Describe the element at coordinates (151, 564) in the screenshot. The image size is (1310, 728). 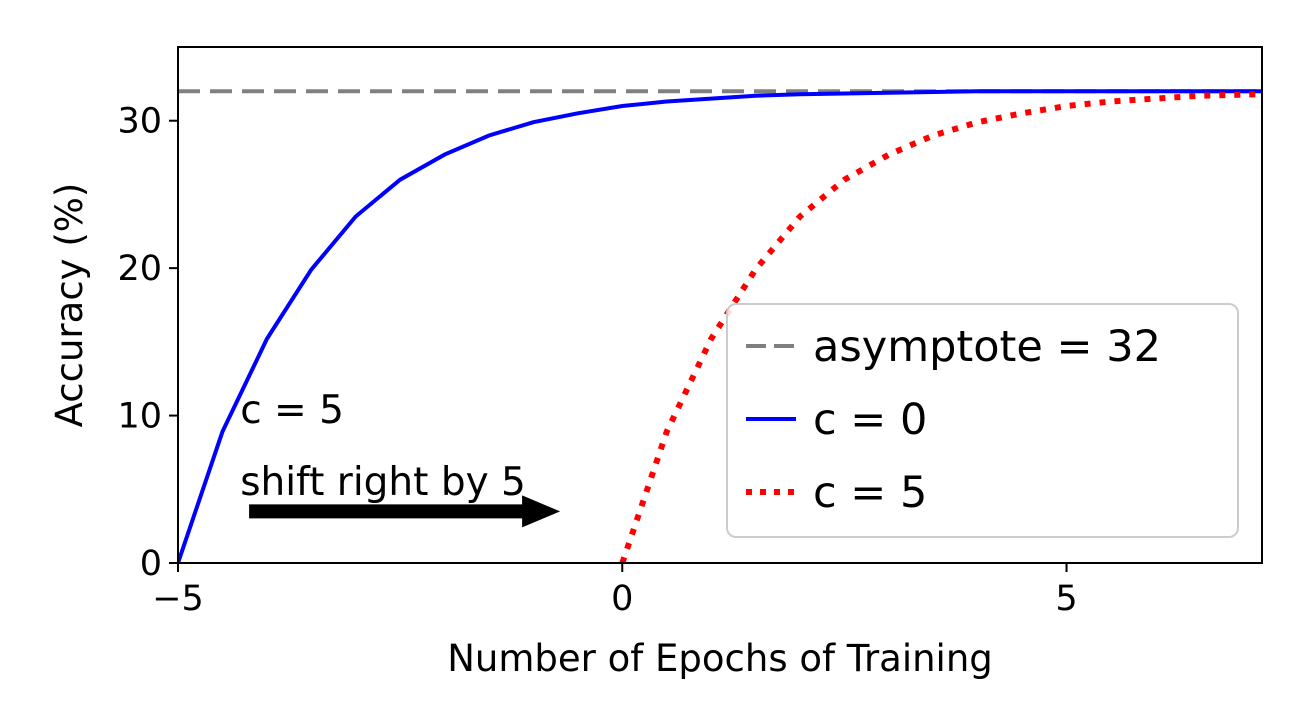
I see `y-tick-label: 0` at that location.